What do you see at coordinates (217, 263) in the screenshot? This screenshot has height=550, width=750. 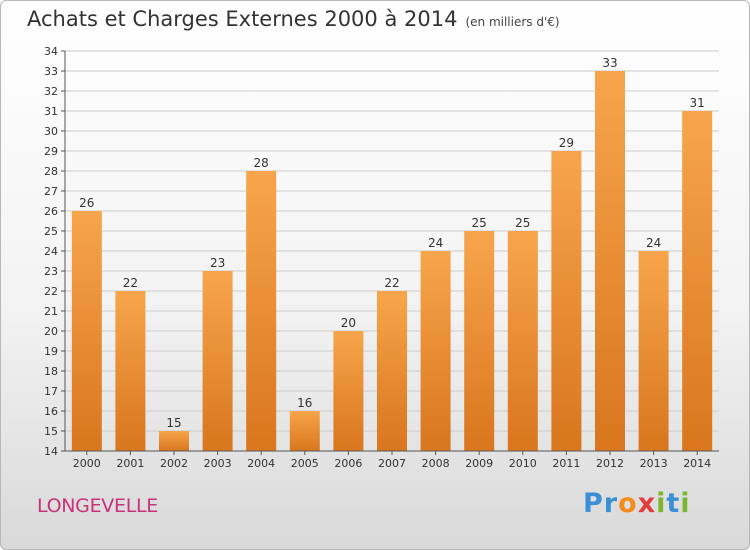 I see `value-label: 23` at bounding box center [217, 263].